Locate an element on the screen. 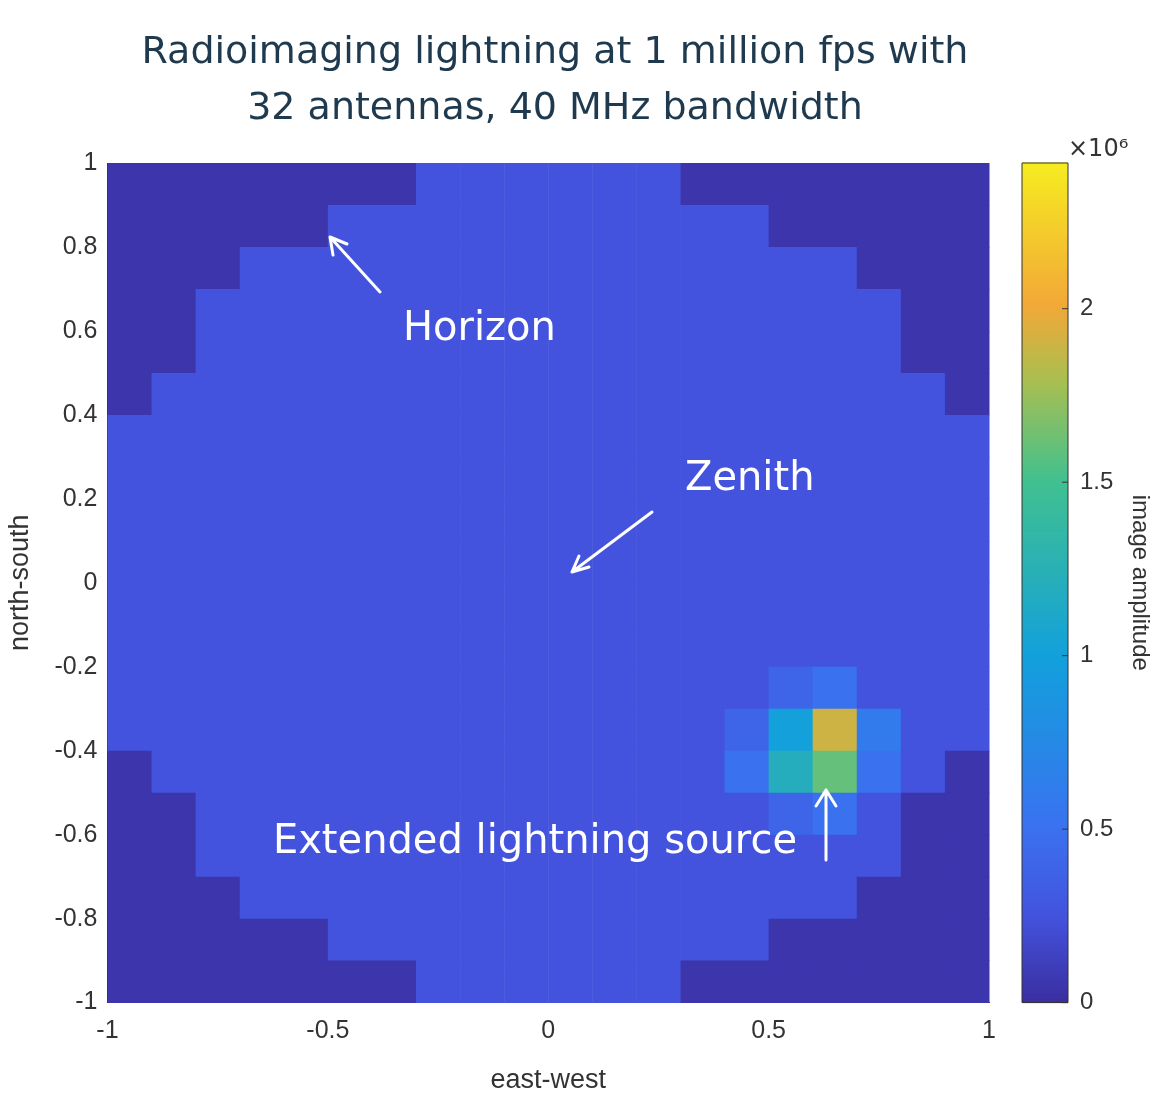 The image size is (1161, 1103). annotation: Extended lightning source is located at coordinates (534, 839).